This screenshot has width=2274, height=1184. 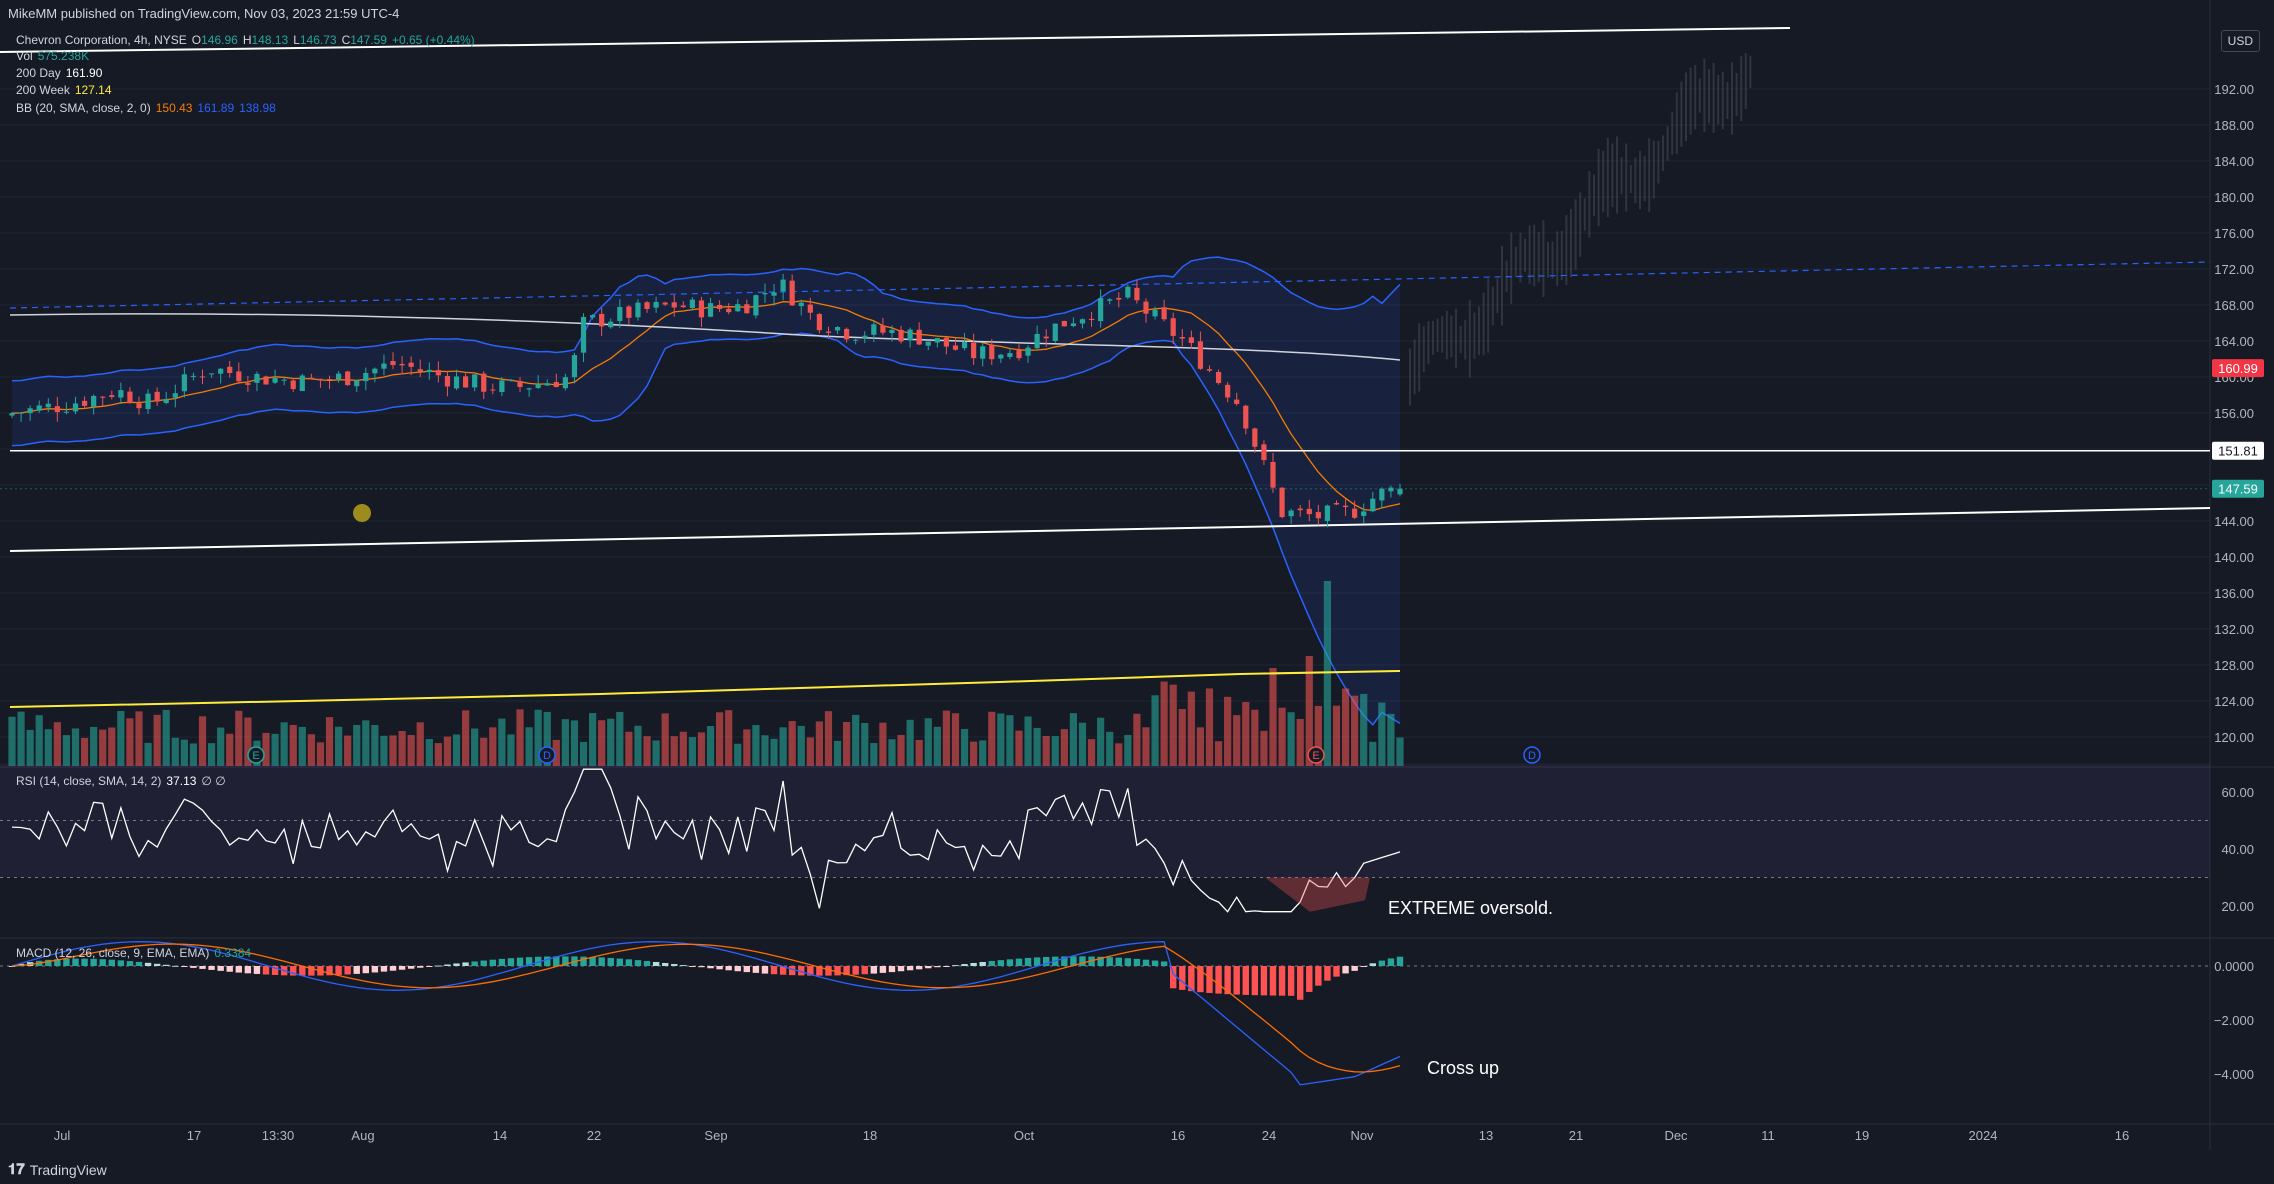 What do you see at coordinates (1269, 1135) in the screenshot?
I see `time-tick-label: 24` at bounding box center [1269, 1135].